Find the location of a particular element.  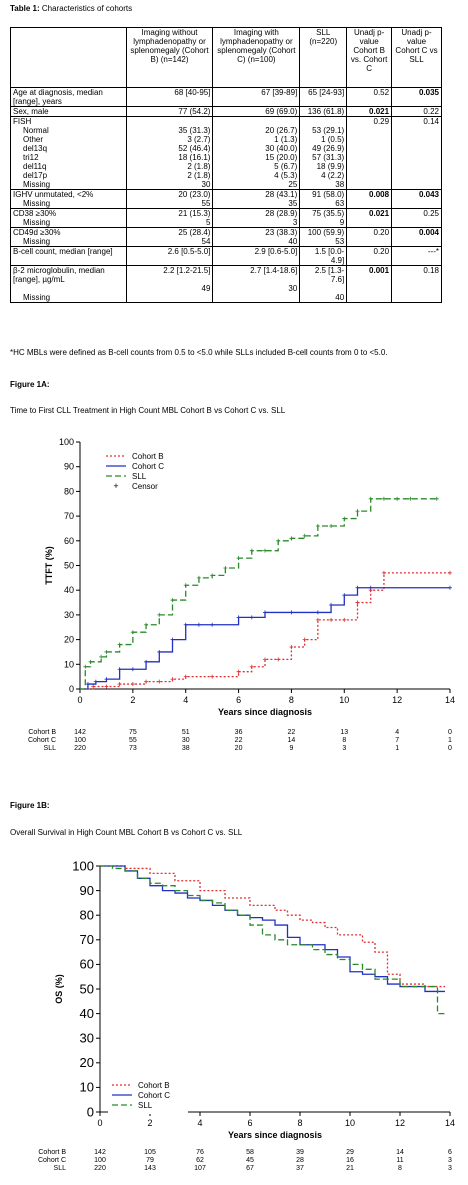

risk-count: 105 is located at coordinates (150, 1152).